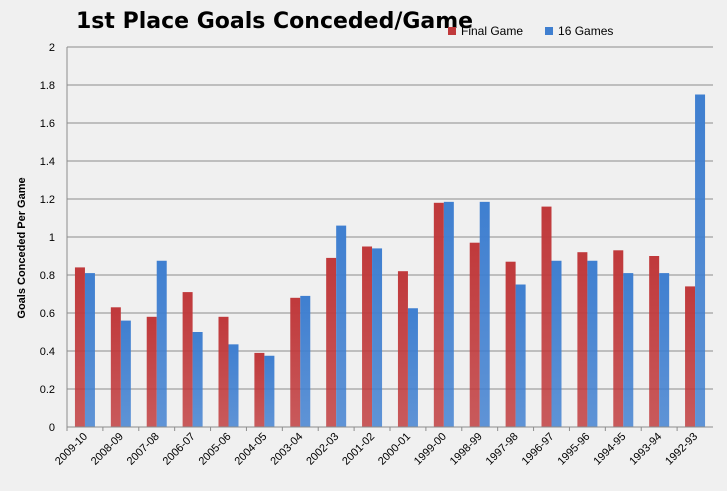 The width and height of the screenshot is (727, 491). What do you see at coordinates (573, 449) in the screenshot?
I see `x-tick-label: 1995-96` at bounding box center [573, 449].